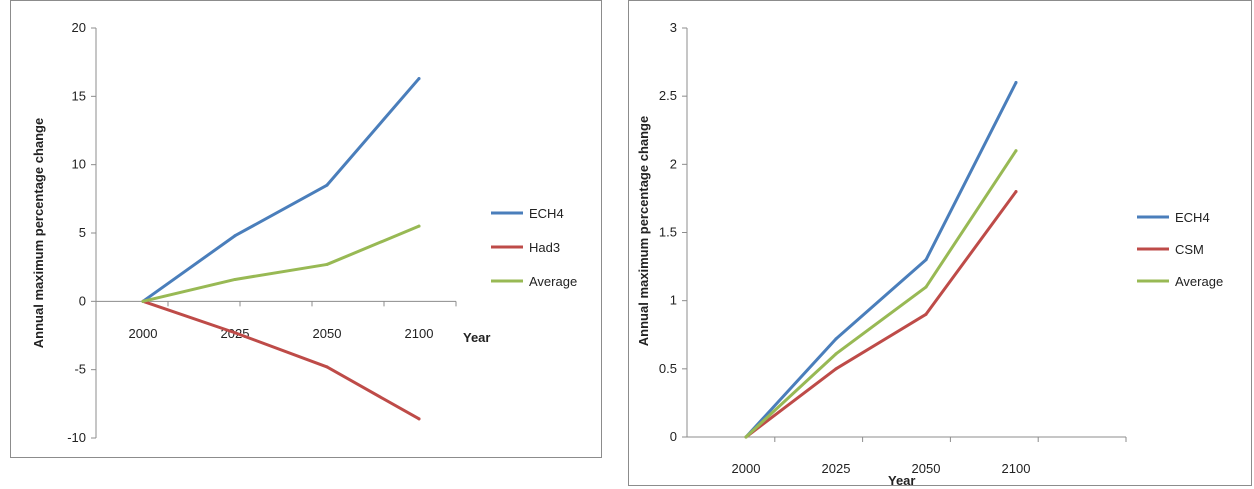 The image size is (1254, 489). I want to click on y-tick-label: 20, so click(79, 27).